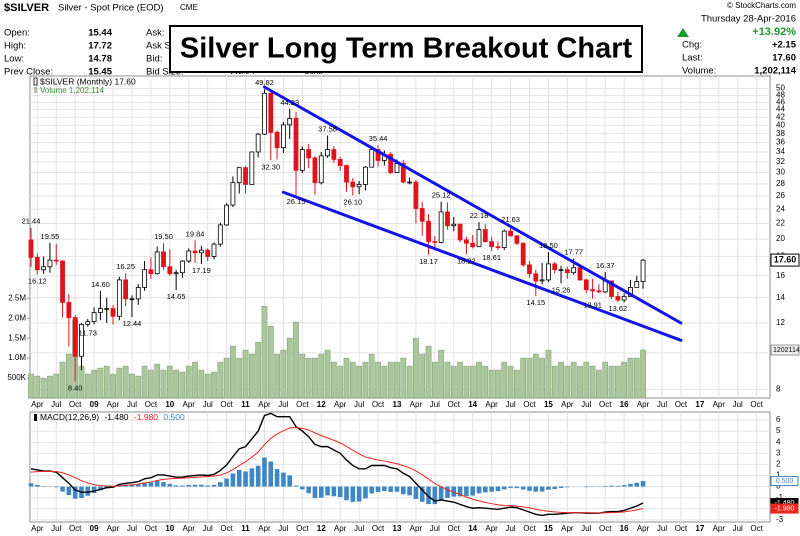  I want to click on macd-tick-label: 6, so click(778, 419).